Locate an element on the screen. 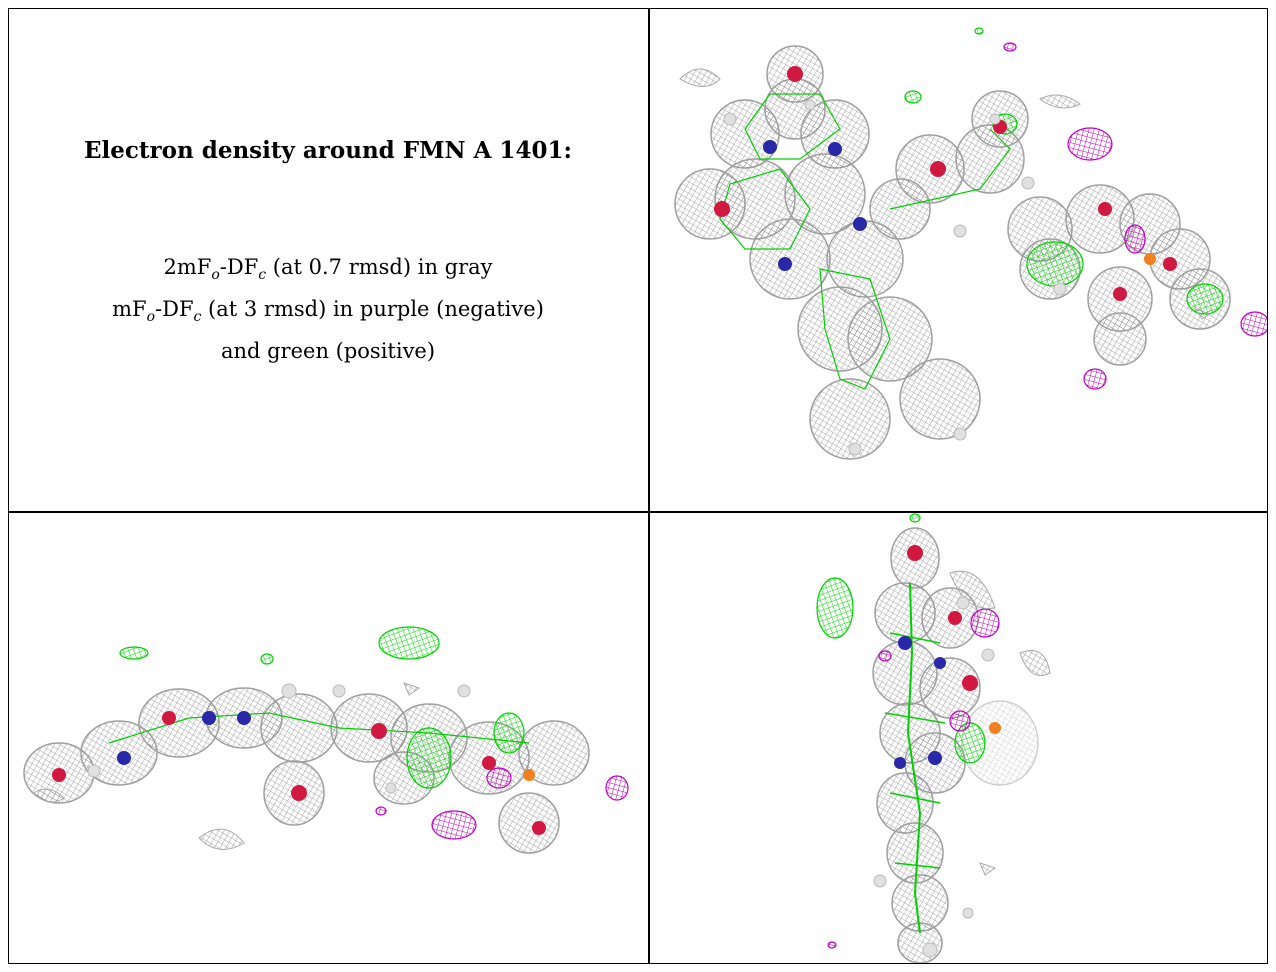  gray-density-mesh is located at coordinates (955, 745).